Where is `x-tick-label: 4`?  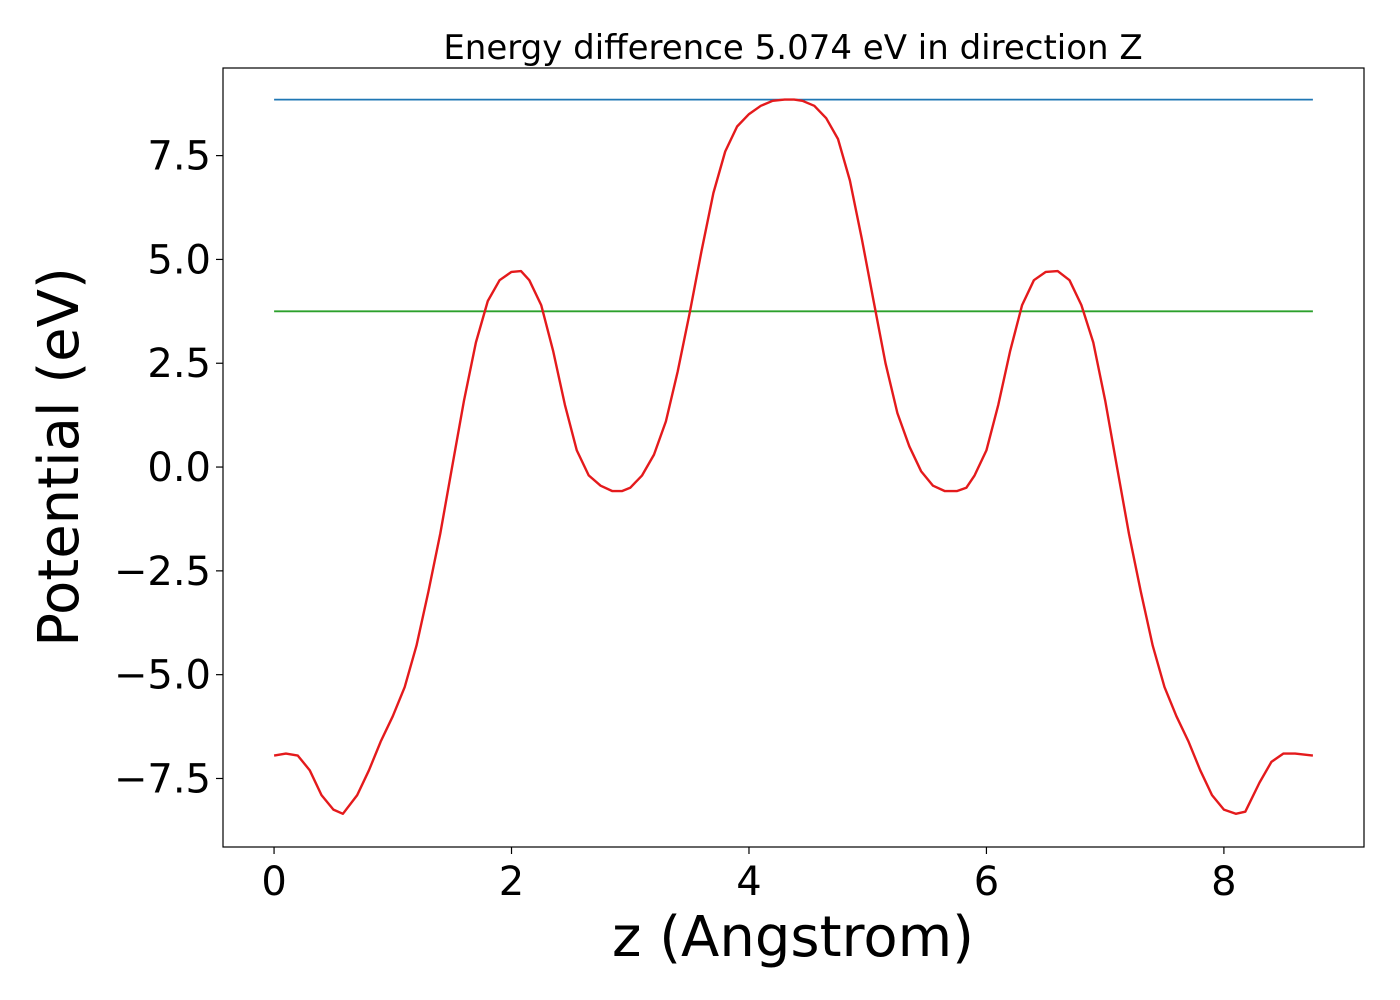
x-tick-label: 4 is located at coordinates (748, 882).